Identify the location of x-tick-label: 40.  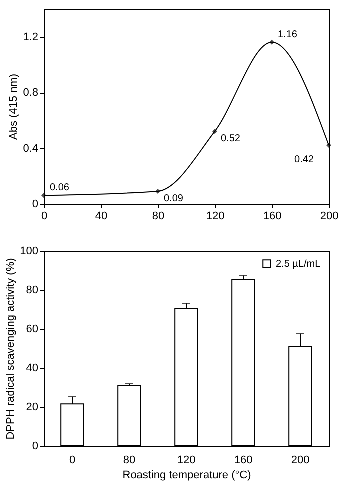
(101, 216).